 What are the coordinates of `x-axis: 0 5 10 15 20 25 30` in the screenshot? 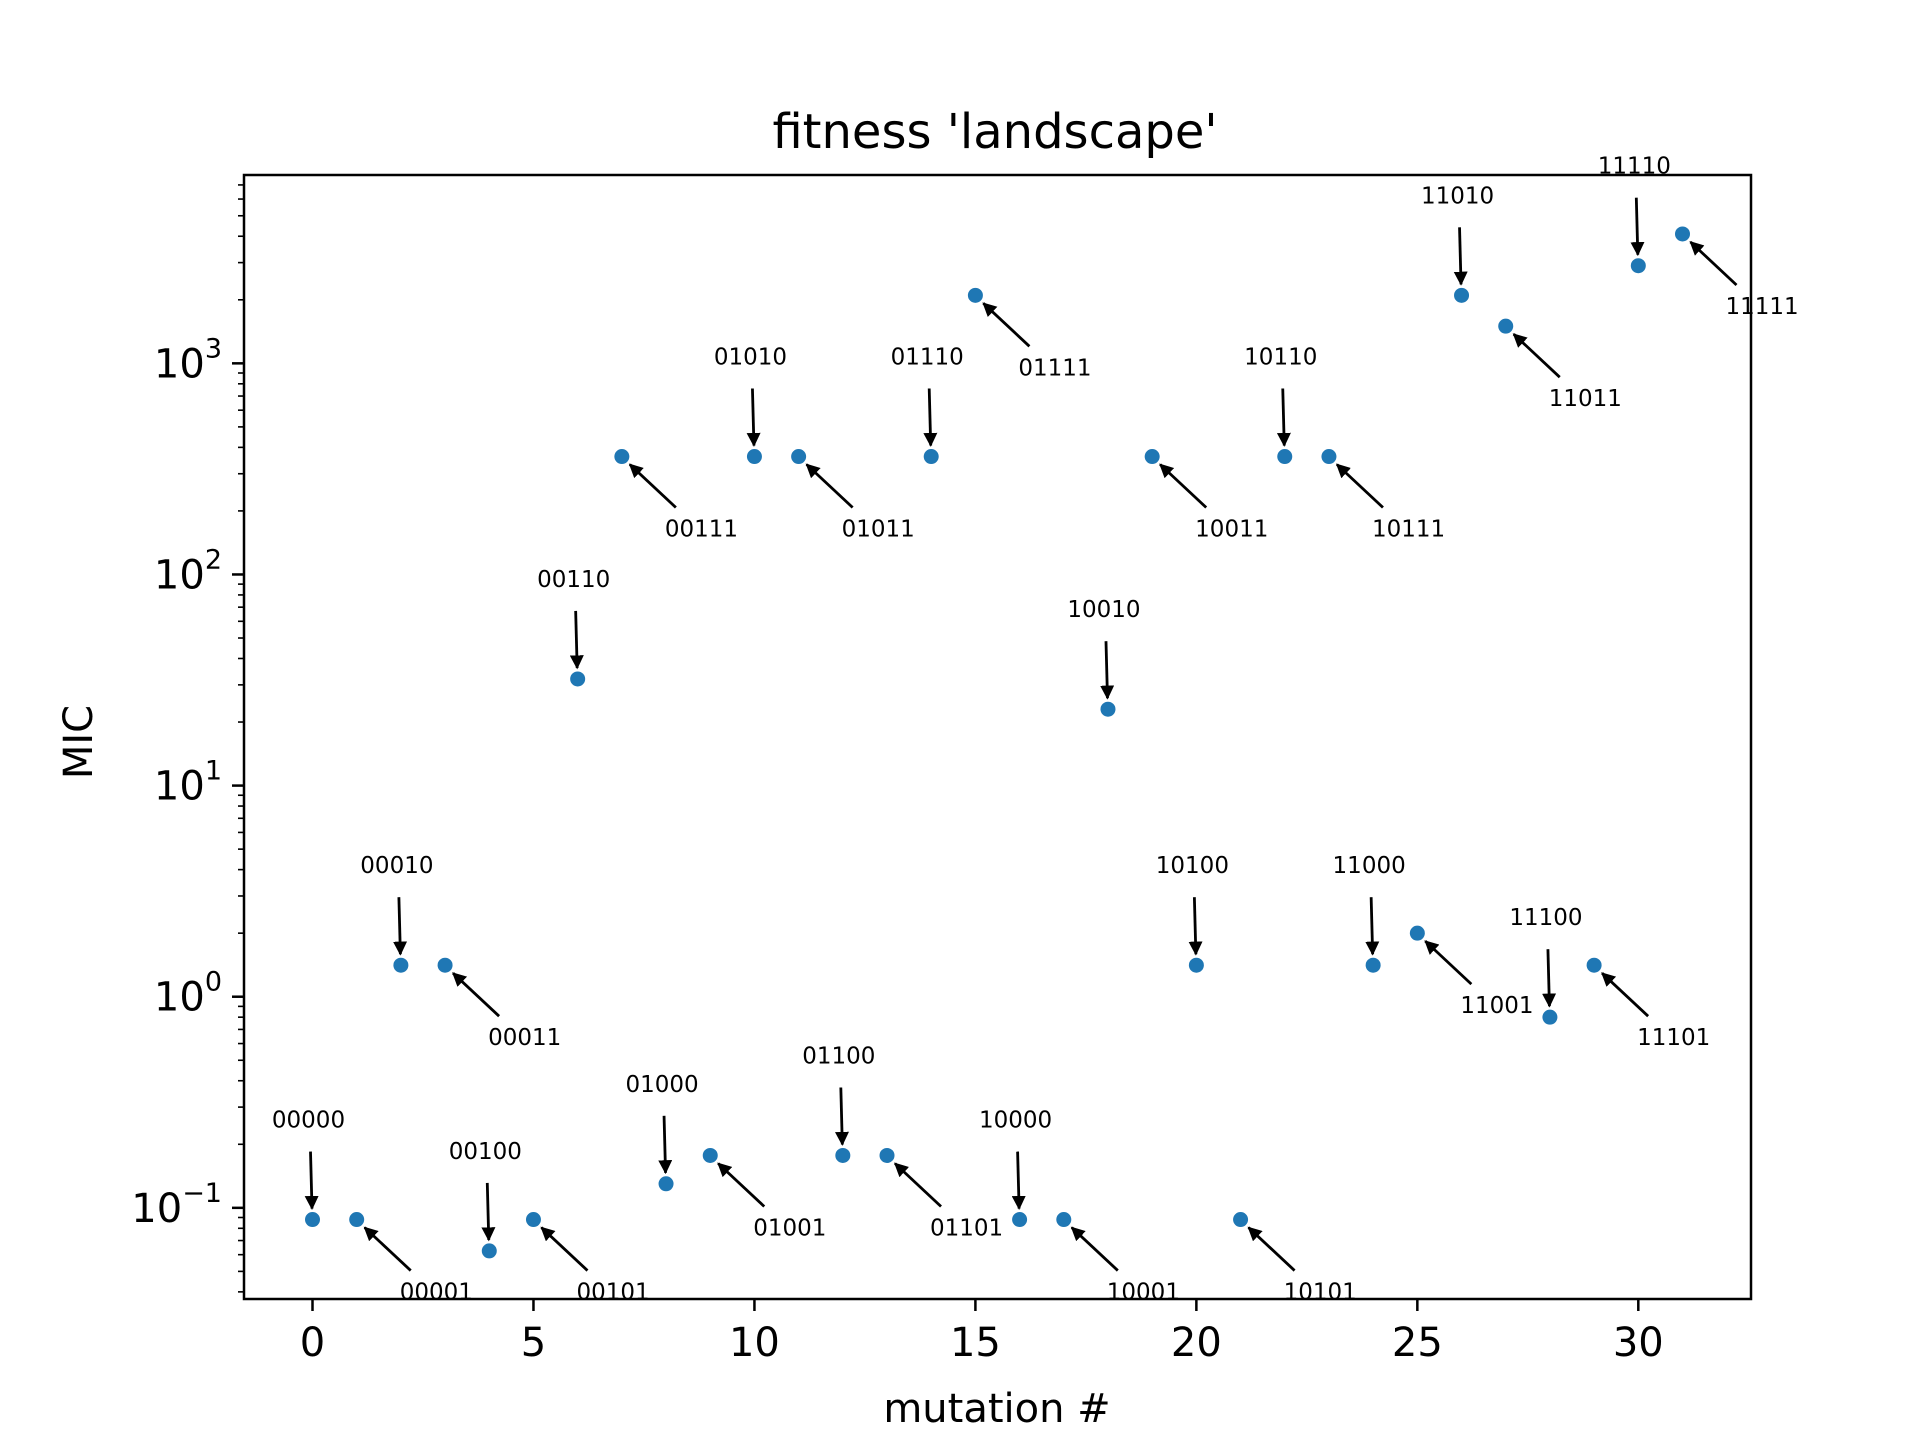 It's located at (982, 1332).